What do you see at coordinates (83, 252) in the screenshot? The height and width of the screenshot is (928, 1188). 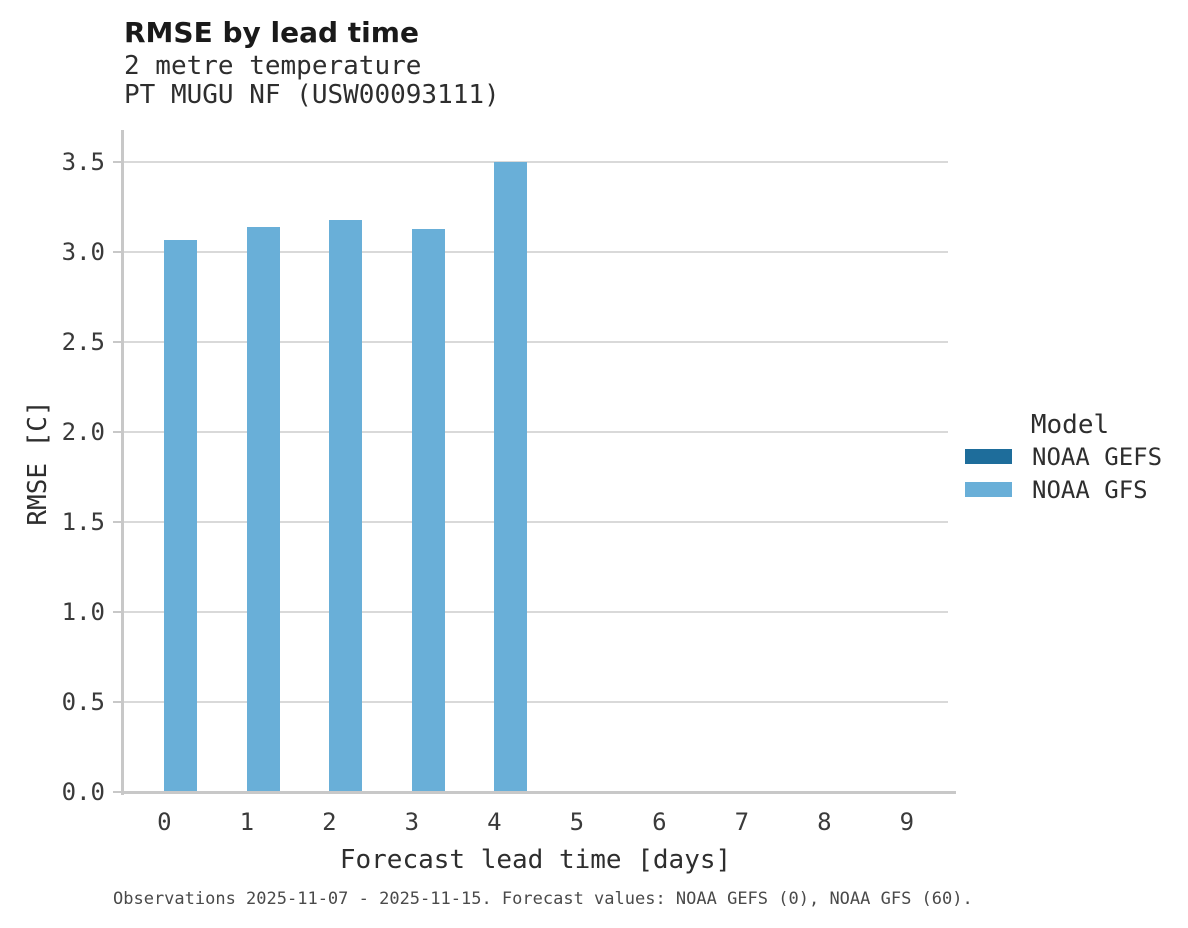 I see `y-tick-label: 3.0` at bounding box center [83, 252].